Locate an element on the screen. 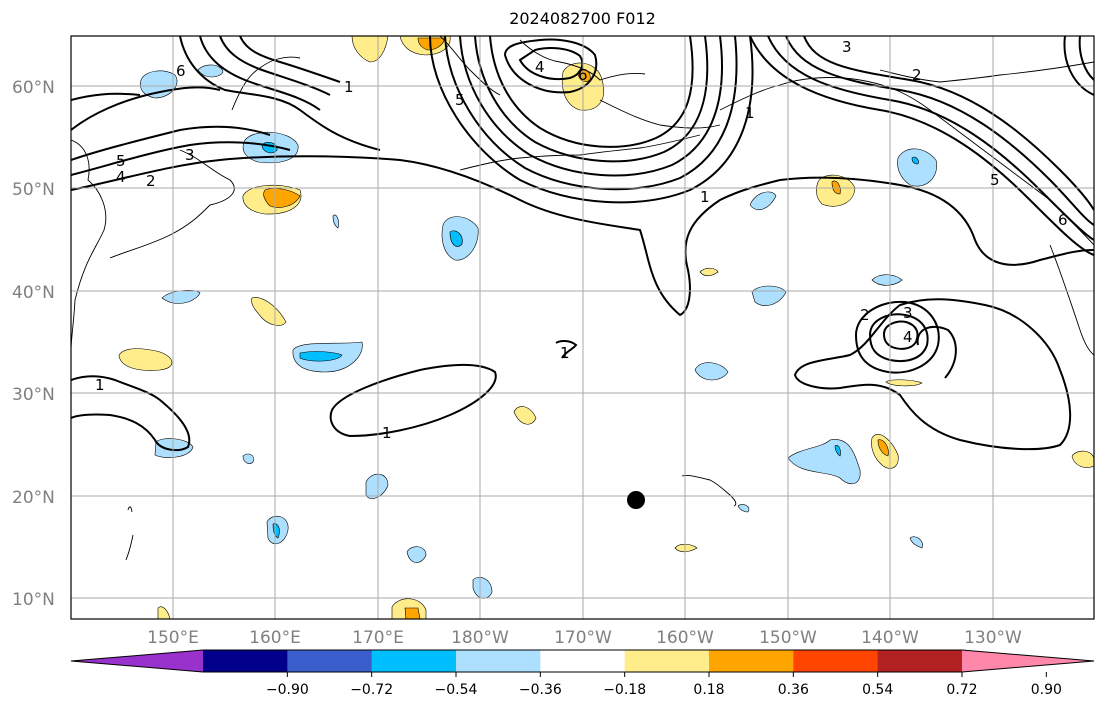  lon-label: 150°W is located at coordinates (788, 638).